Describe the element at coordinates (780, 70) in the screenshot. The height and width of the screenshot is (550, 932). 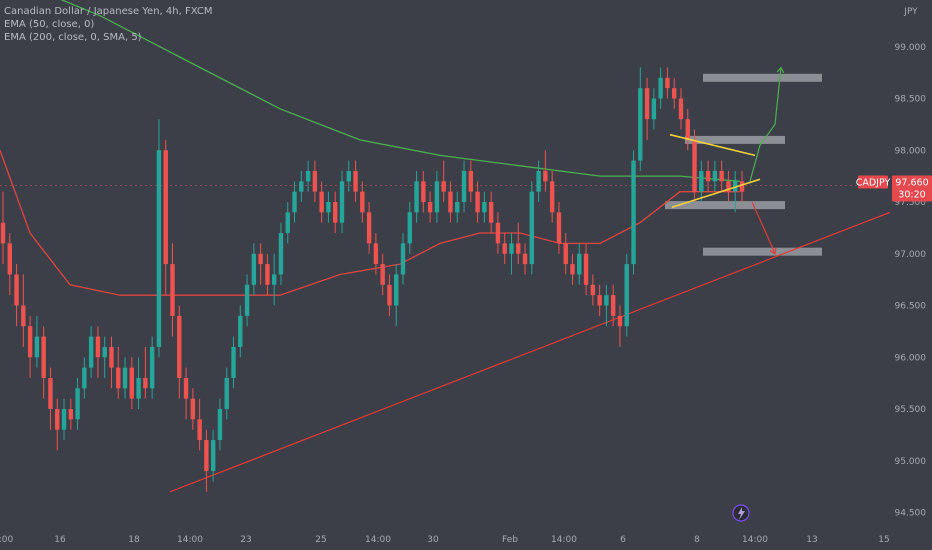
I see `projection-up-arrow` at that location.